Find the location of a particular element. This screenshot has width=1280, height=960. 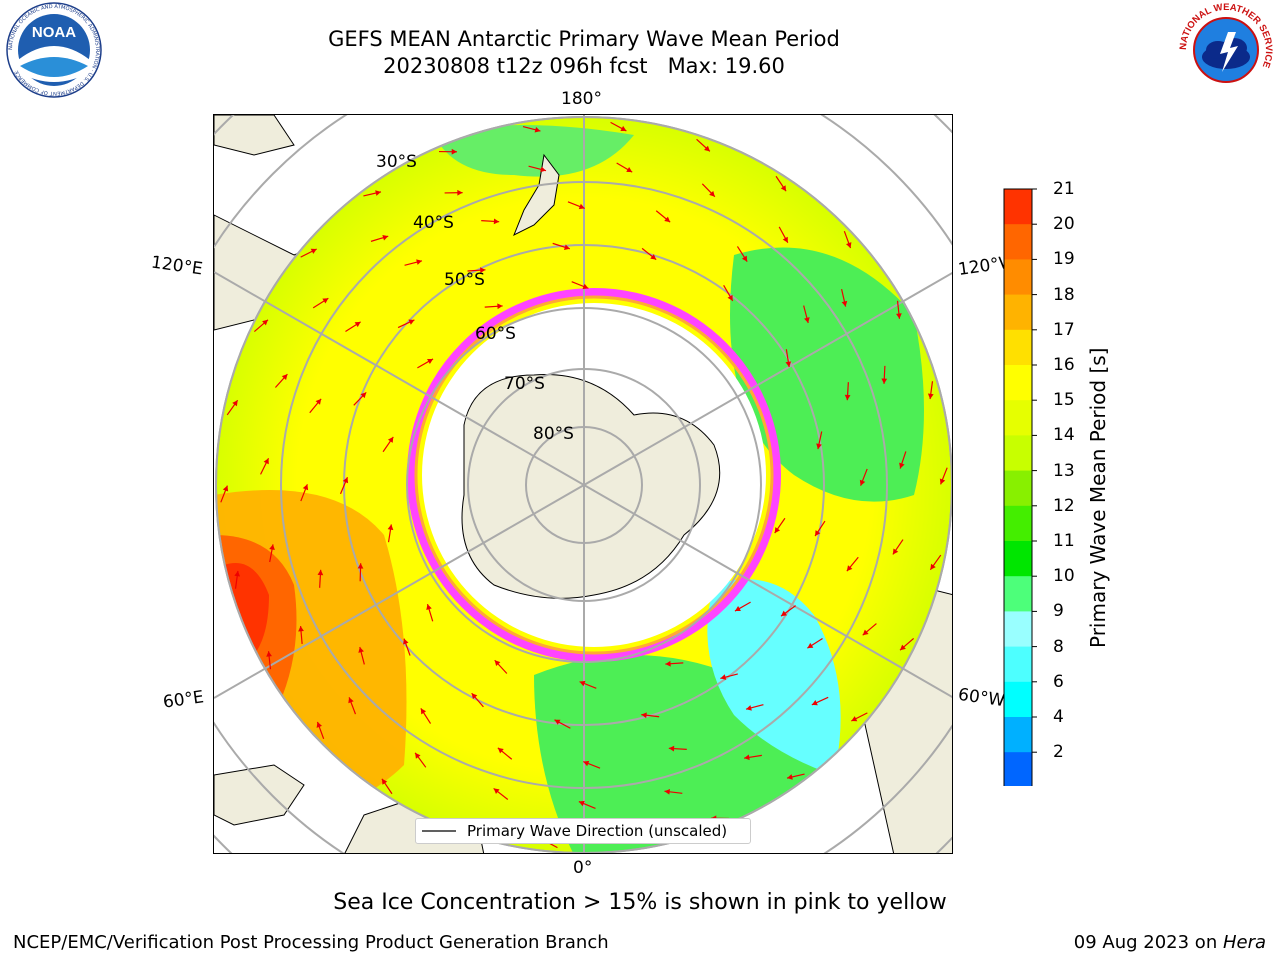

footer-host: Hera is located at coordinates (1244, 942).